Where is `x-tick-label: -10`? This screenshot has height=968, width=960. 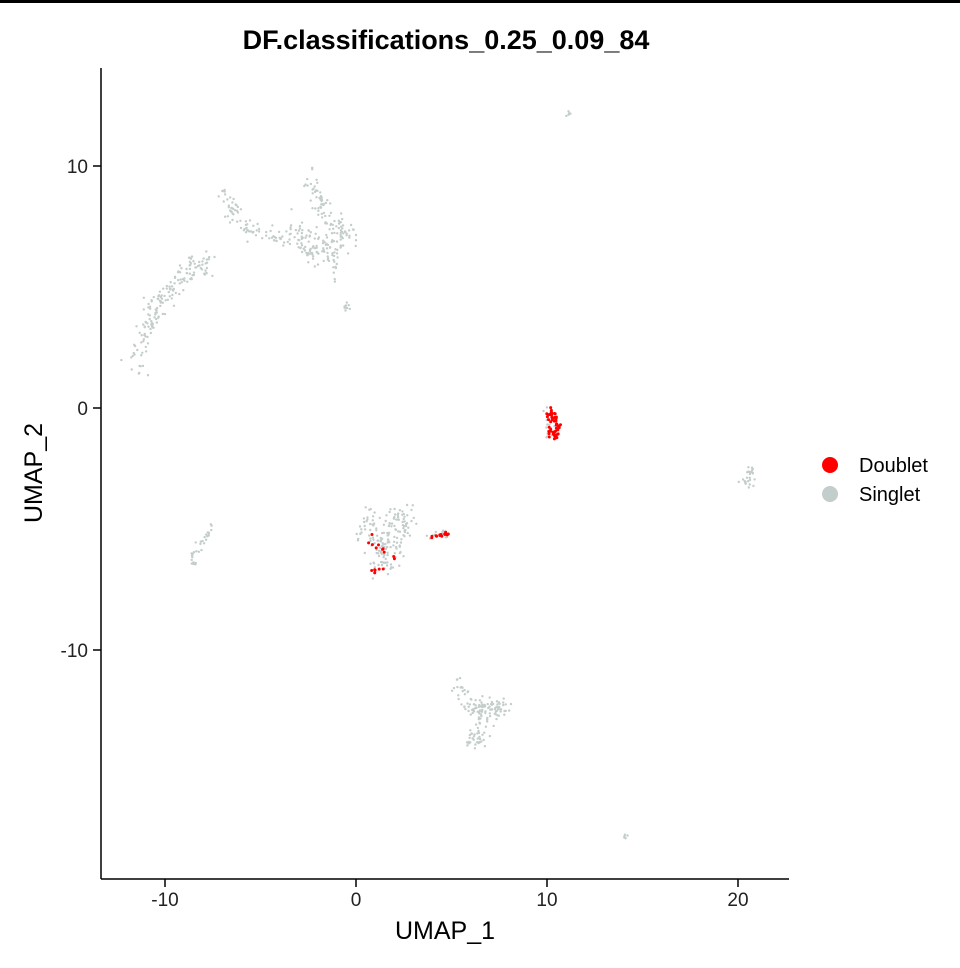
x-tick-label: -10 is located at coordinates (164, 900).